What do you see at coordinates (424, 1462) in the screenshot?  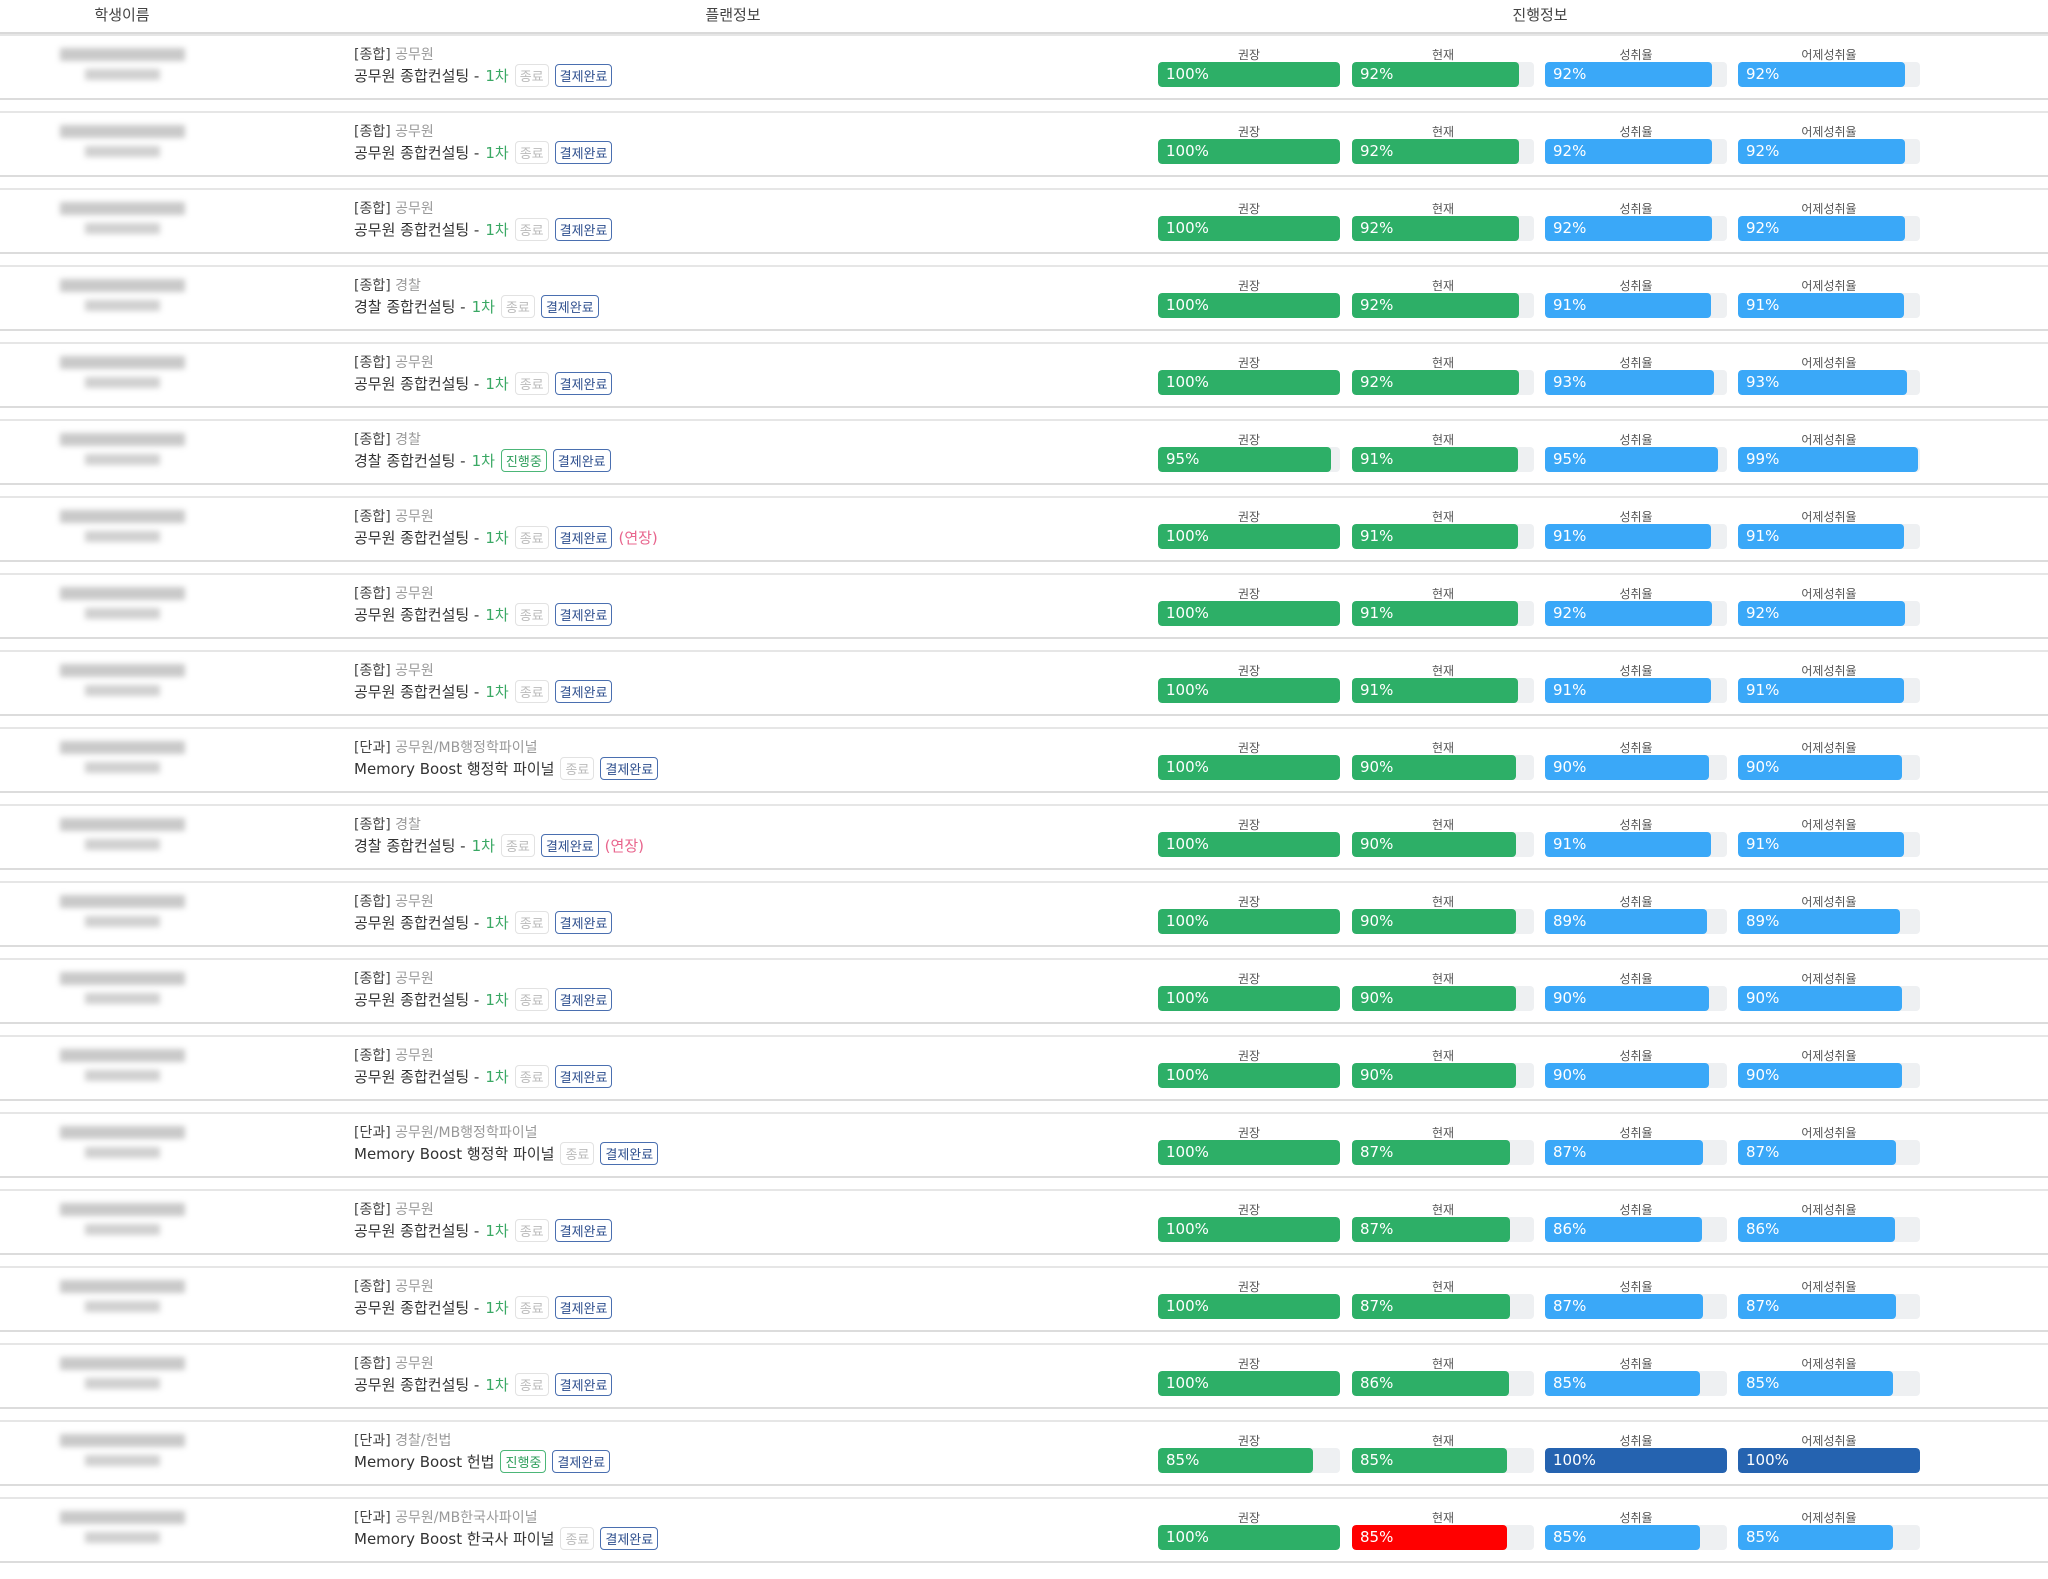 I see `plan-title: Memory Boost 헌법` at bounding box center [424, 1462].